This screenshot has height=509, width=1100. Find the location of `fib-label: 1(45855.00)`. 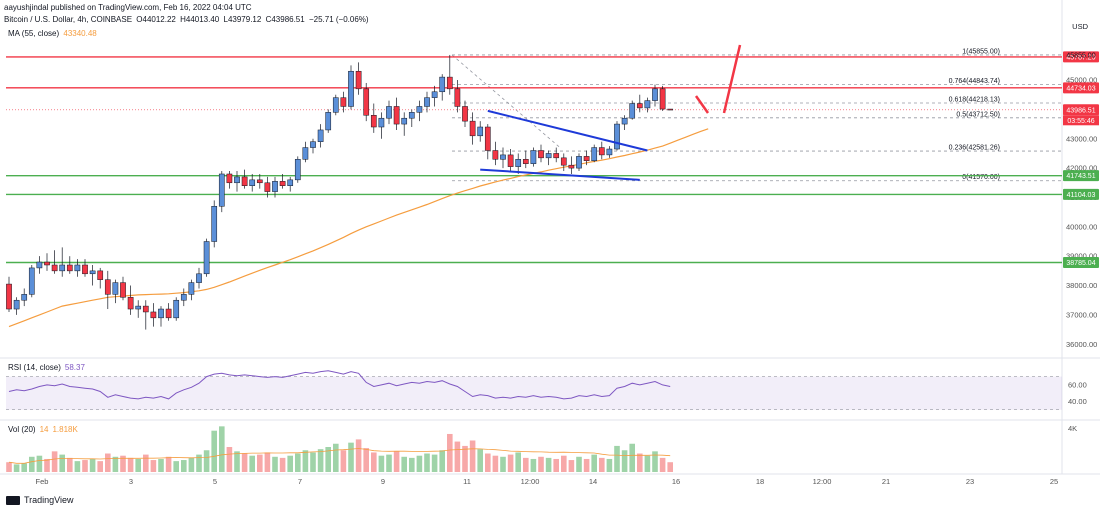

fib-label: 1(45855.00) is located at coordinates (981, 51).